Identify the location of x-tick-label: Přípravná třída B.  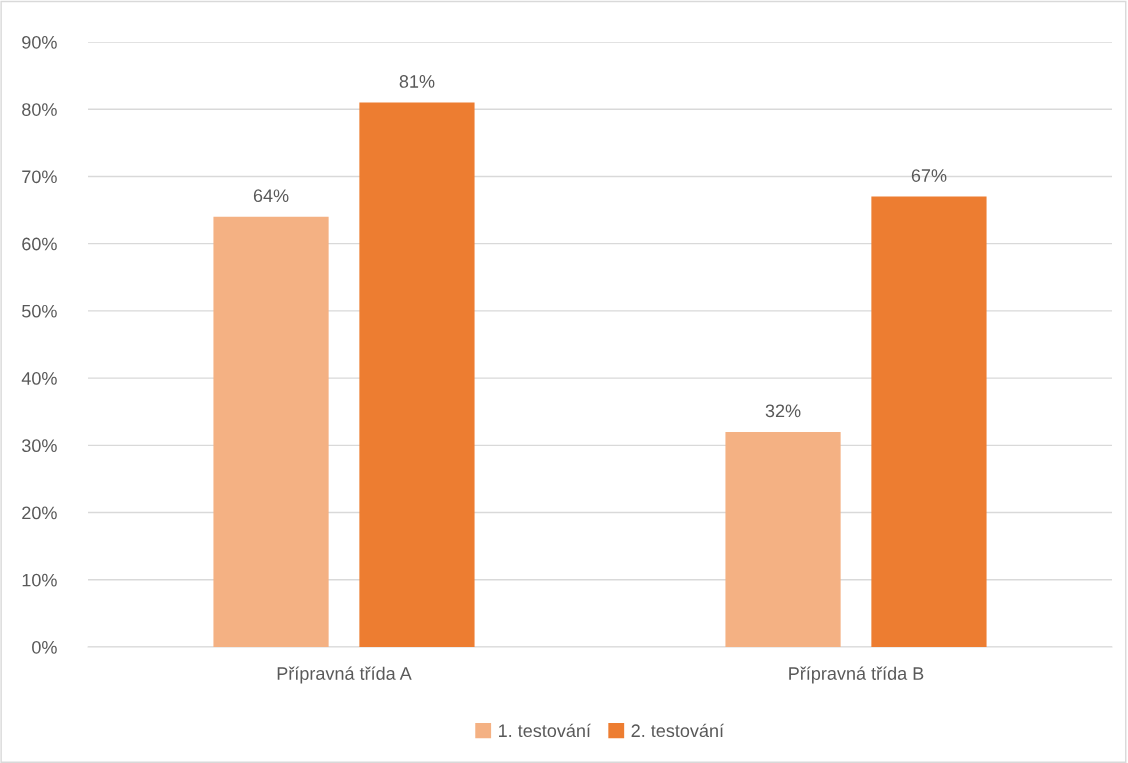
(856, 675).